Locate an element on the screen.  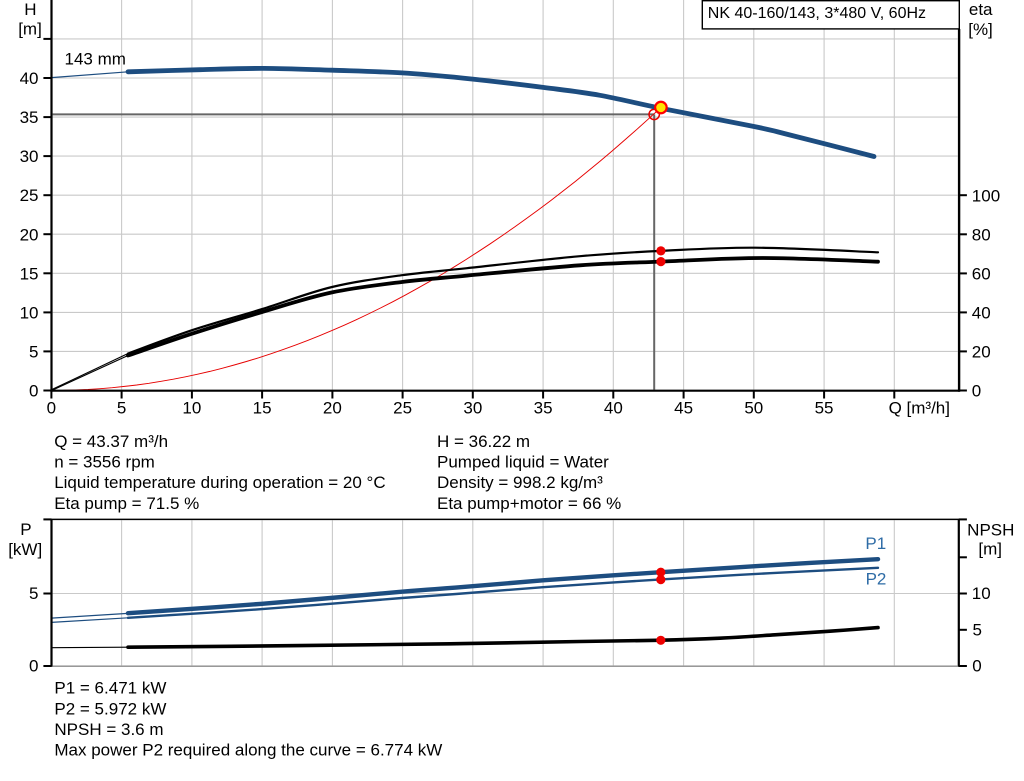
svg-text: 55 is located at coordinates (824, 407).